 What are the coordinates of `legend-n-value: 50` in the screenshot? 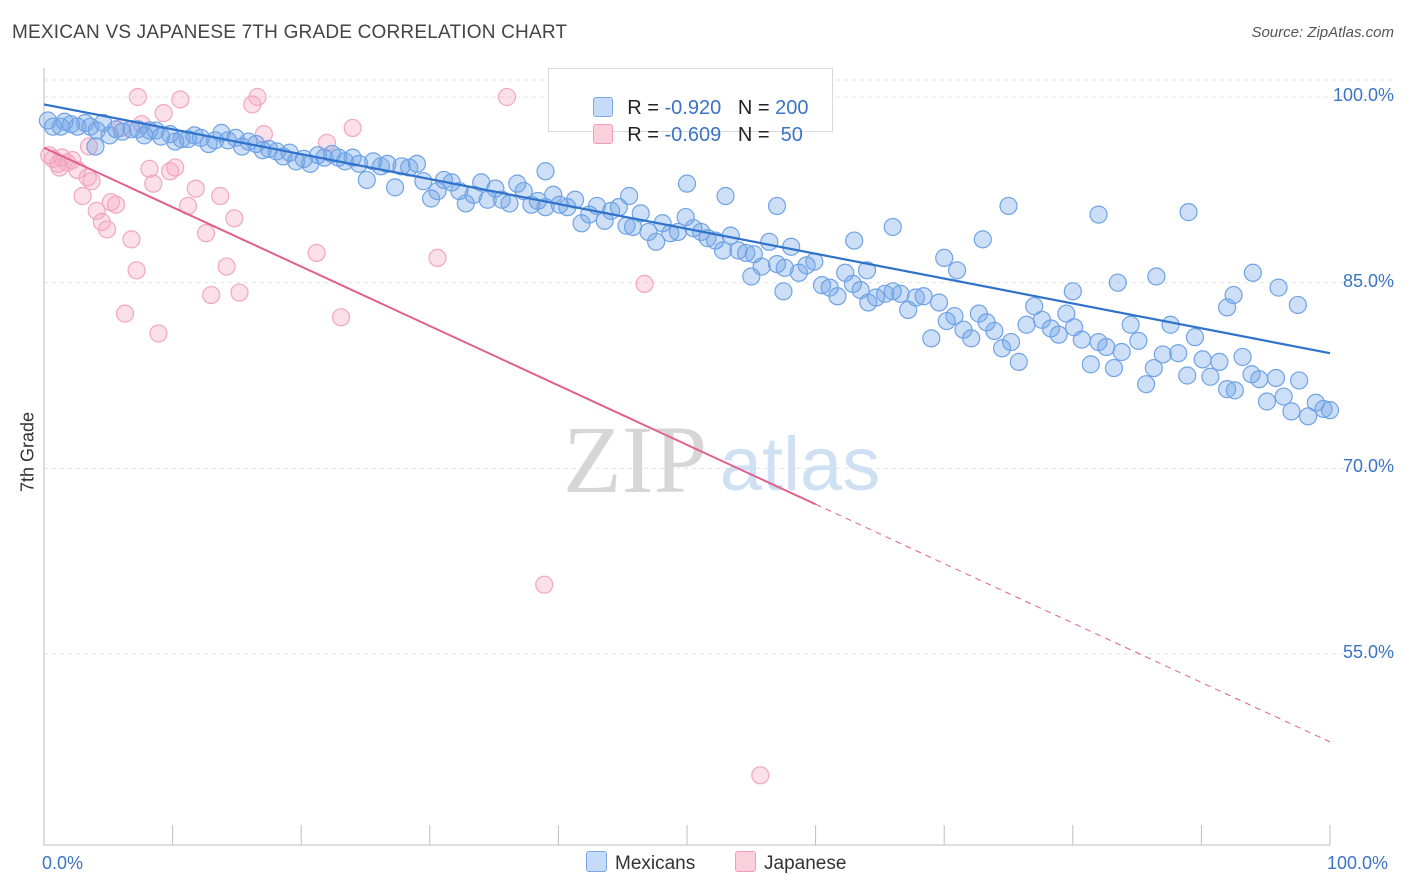 It's located at (789, 135).